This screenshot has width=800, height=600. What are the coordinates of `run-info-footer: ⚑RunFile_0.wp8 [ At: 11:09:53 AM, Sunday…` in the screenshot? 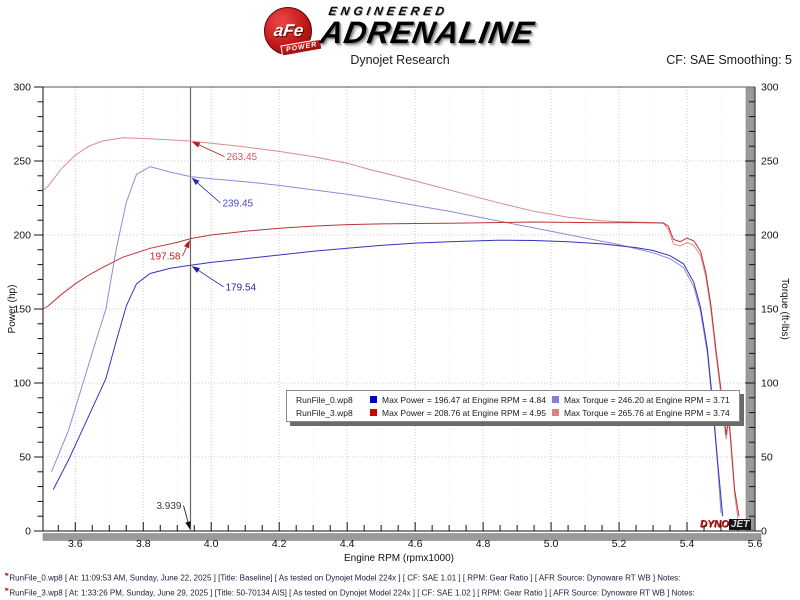 It's located at (400, 585).